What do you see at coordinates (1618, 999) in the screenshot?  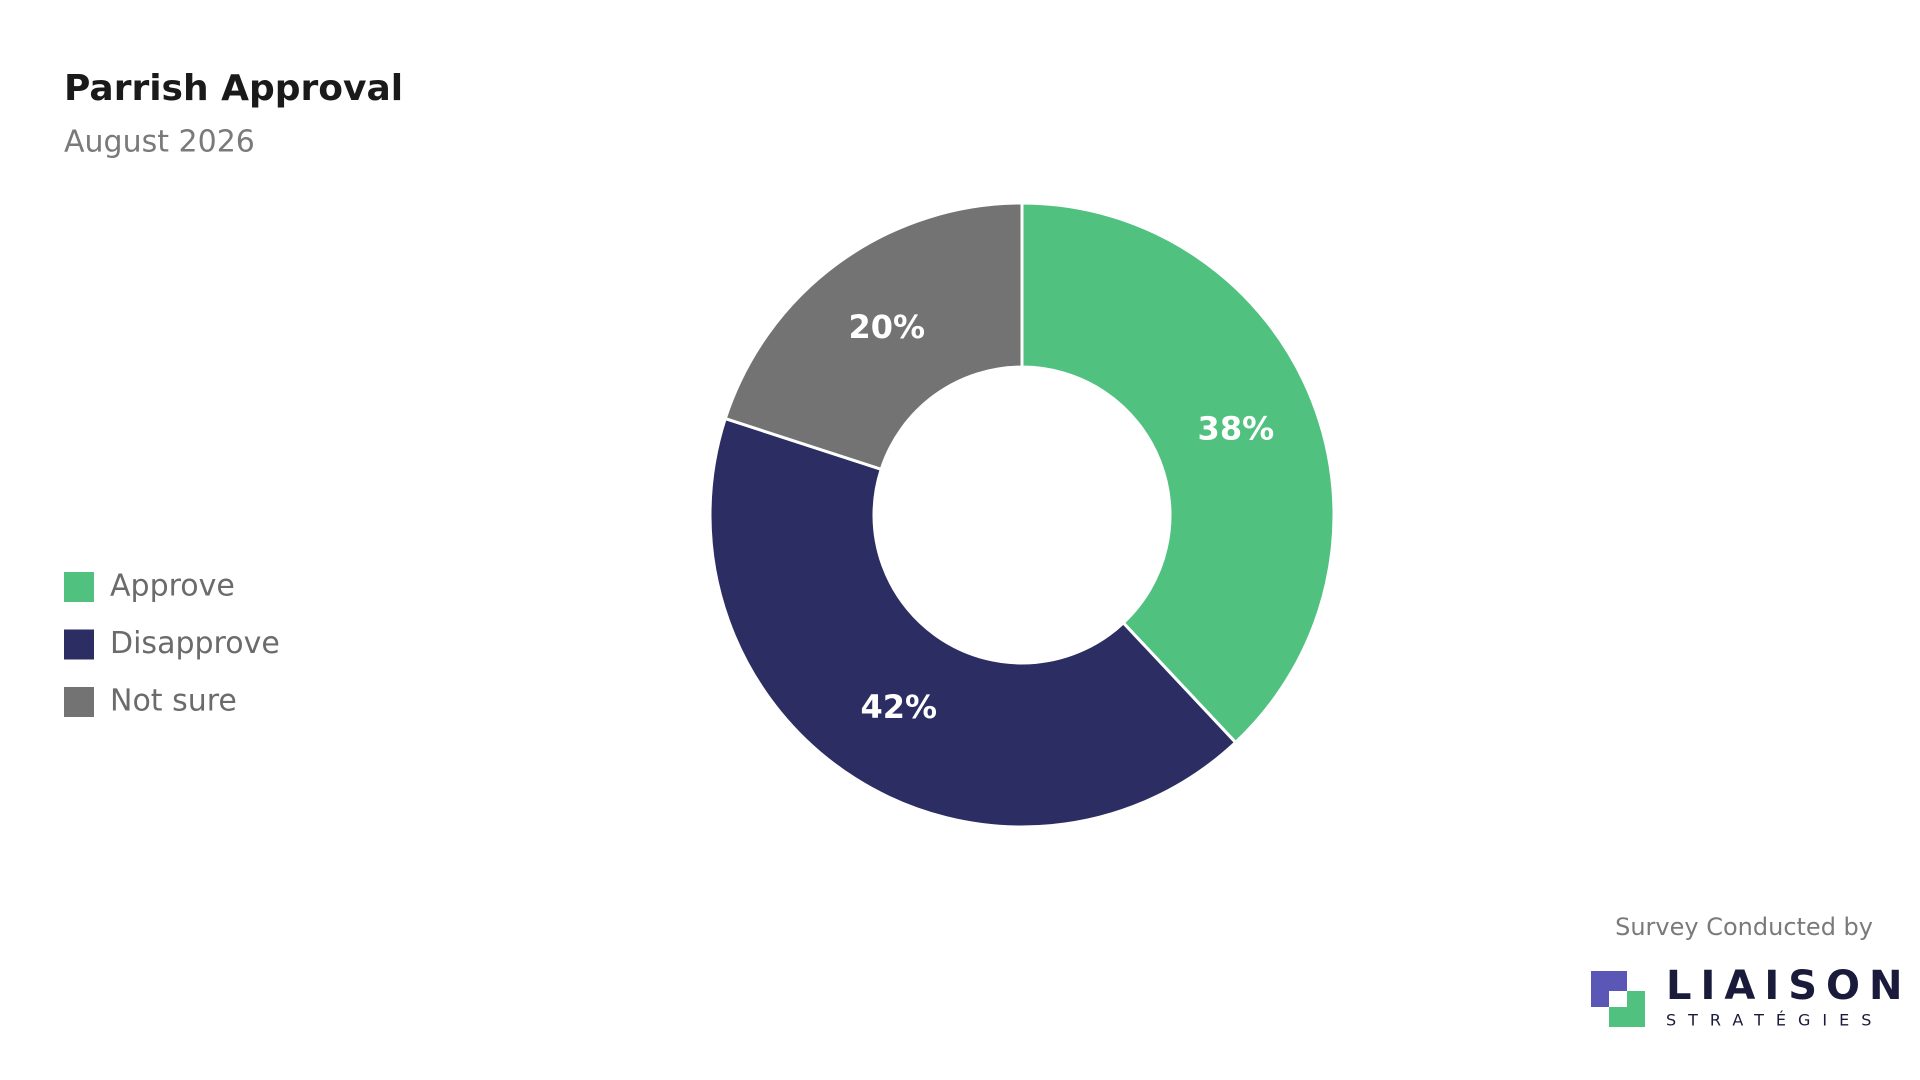 I see `logo-square` at bounding box center [1618, 999].